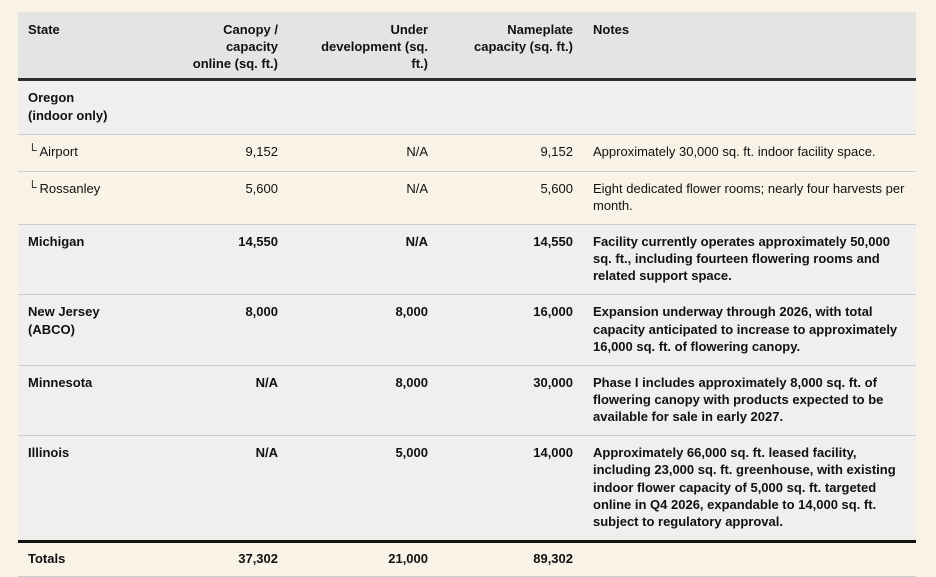  Describe the element at coordinates (510, 400) in the screenshot. I see `nameplate-cell: 30,000` at that location.